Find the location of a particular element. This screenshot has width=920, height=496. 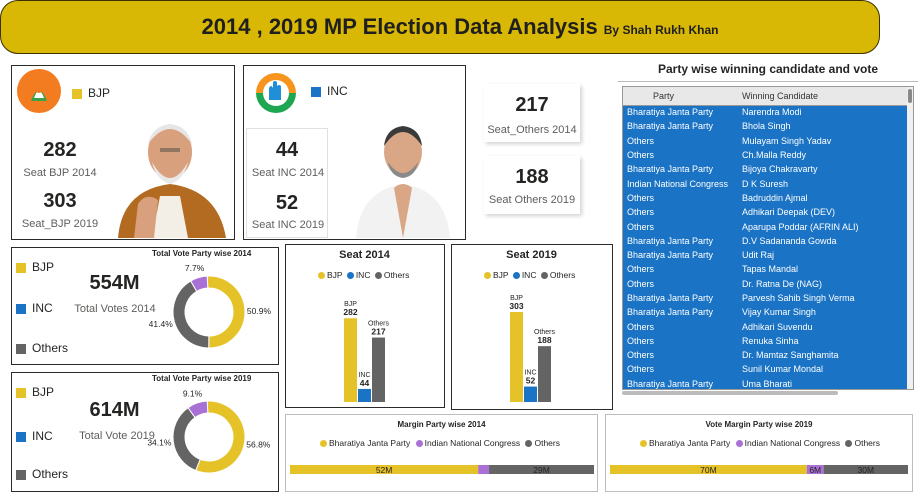

table-row: Bharatiya Janta Party Bijoya Chakravarty is located at coordinates (766, 169).